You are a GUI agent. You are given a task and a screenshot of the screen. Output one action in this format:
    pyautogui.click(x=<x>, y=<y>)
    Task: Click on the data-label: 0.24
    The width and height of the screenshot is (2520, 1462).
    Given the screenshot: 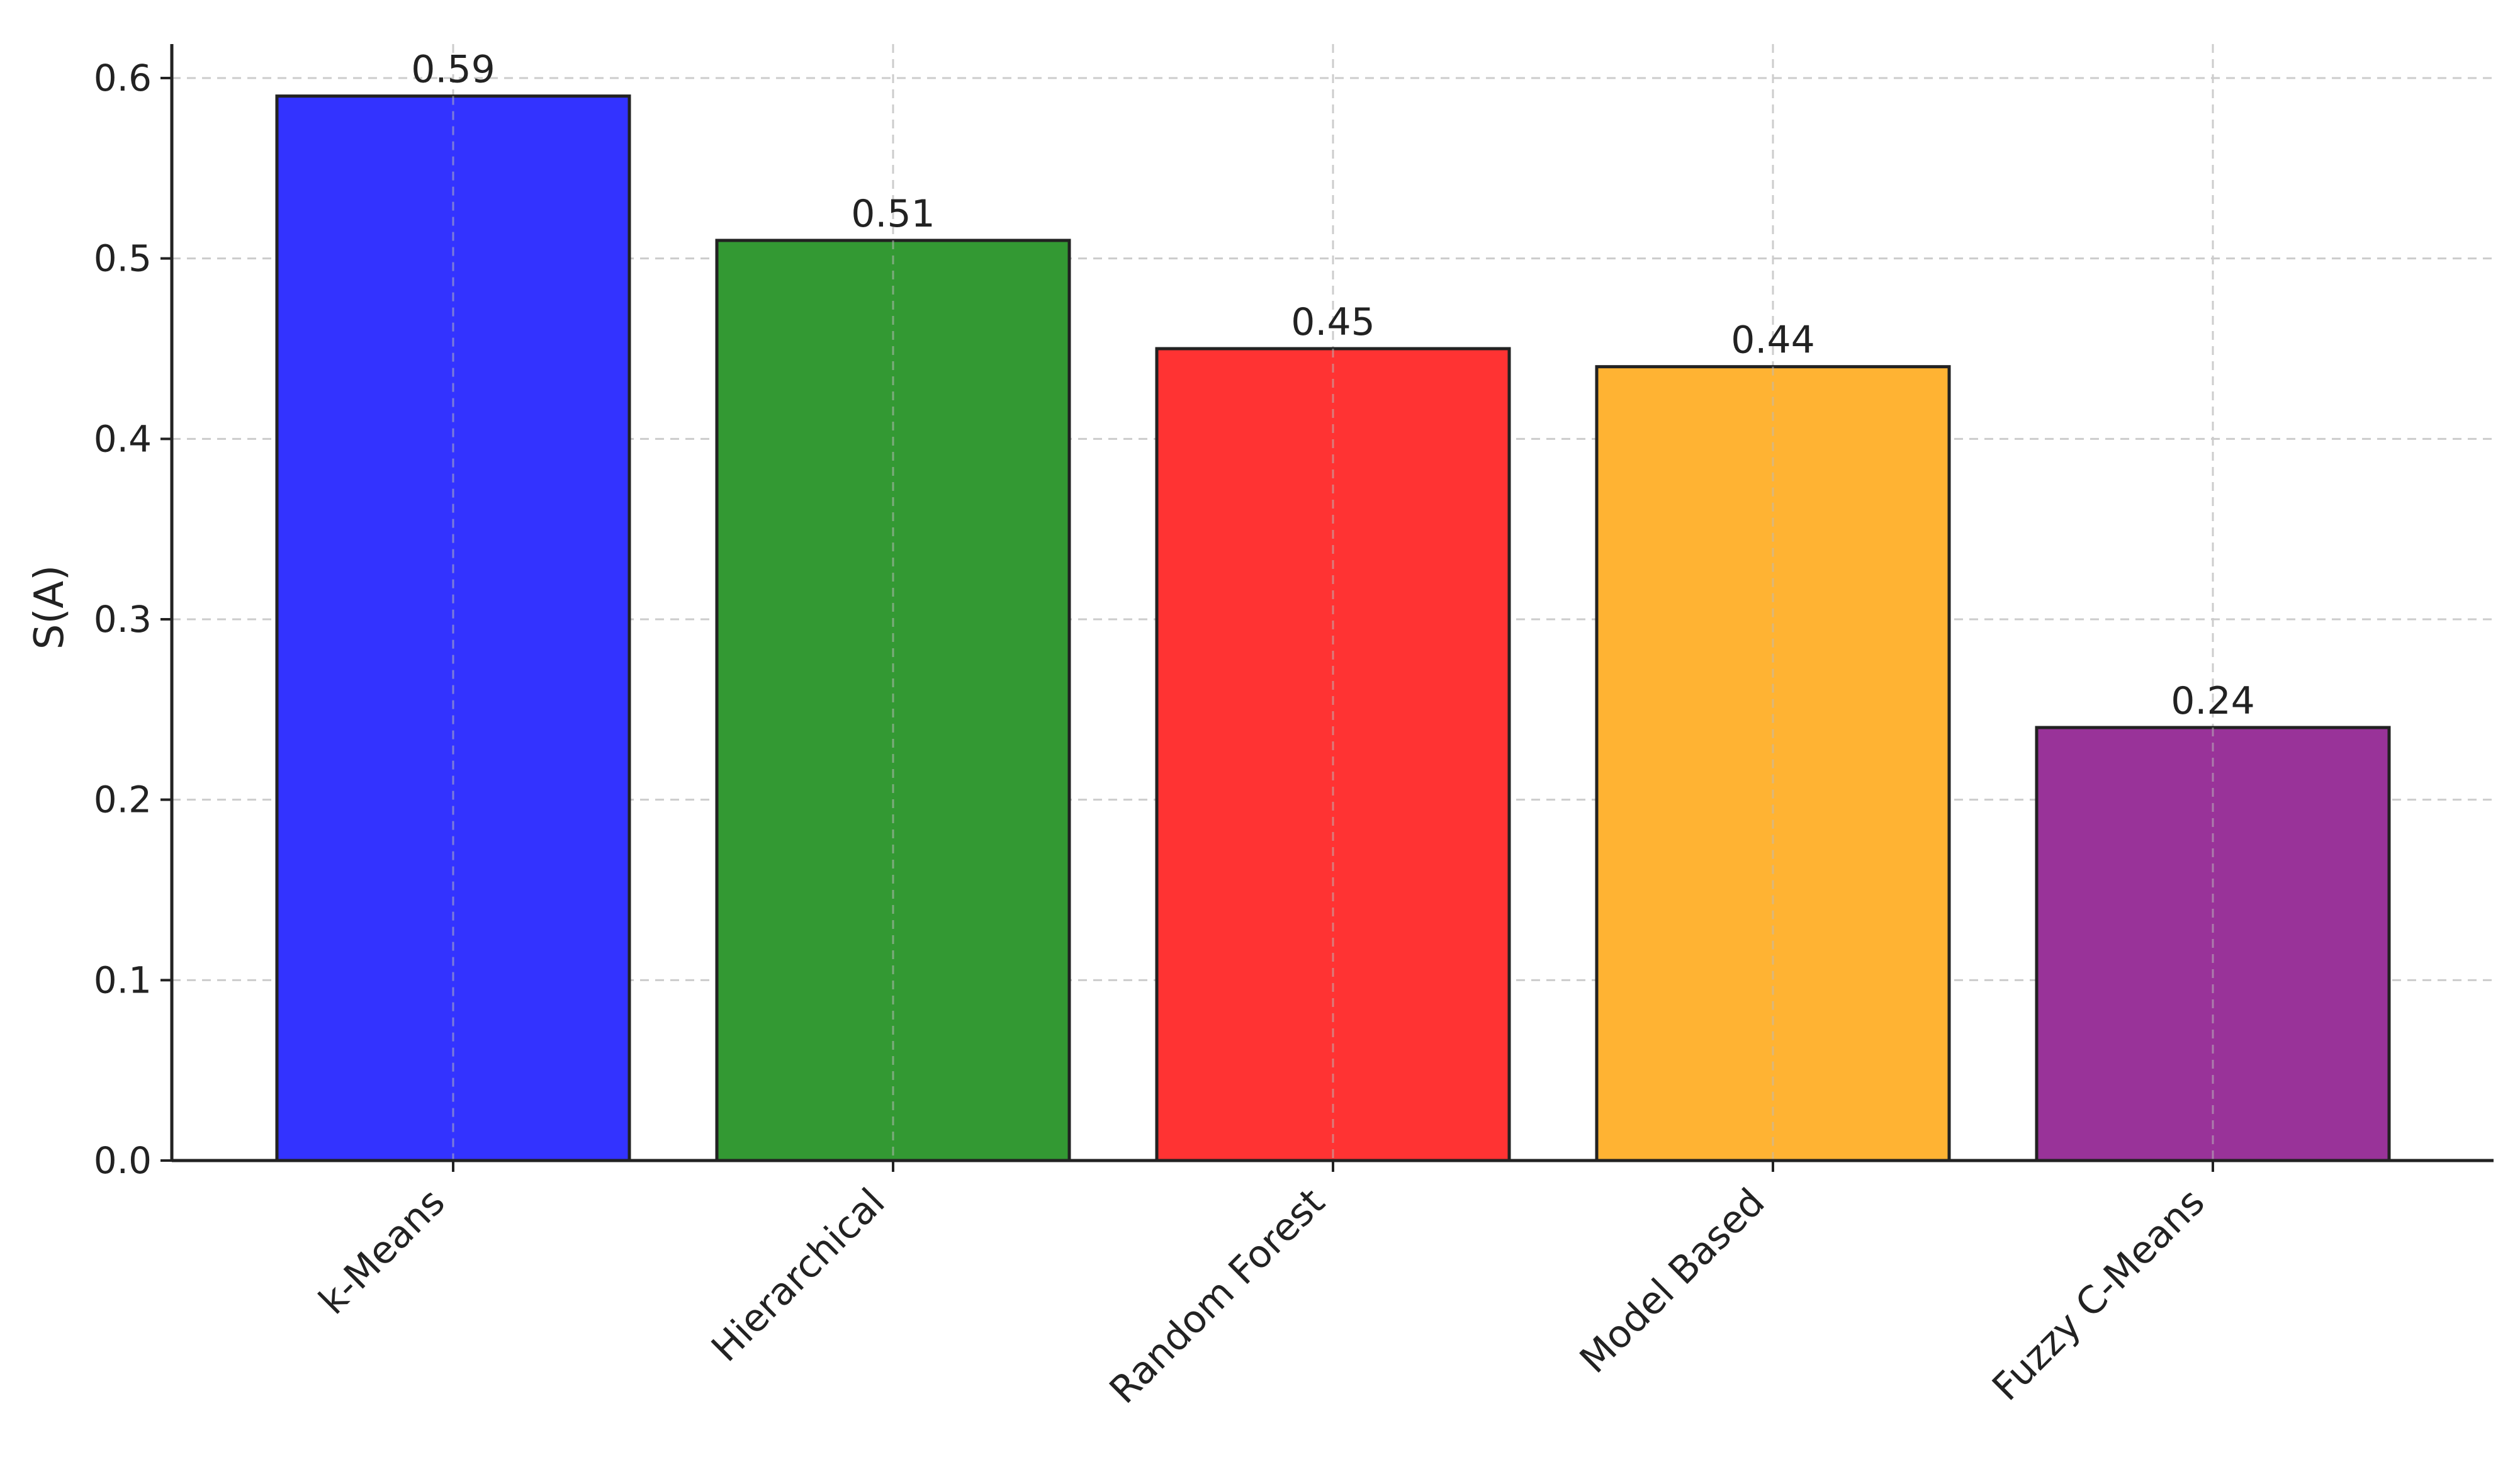 What is the action you would take?
    pyautogui.click(x=2213, y=701)
    